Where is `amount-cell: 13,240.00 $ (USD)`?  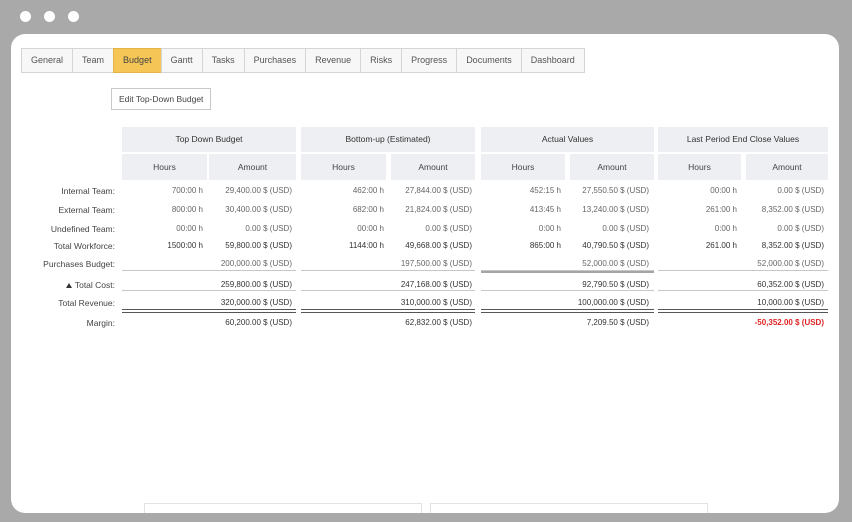
amount-cell: 13,240.00 $ (USD) is located at coordinates (615, 209).